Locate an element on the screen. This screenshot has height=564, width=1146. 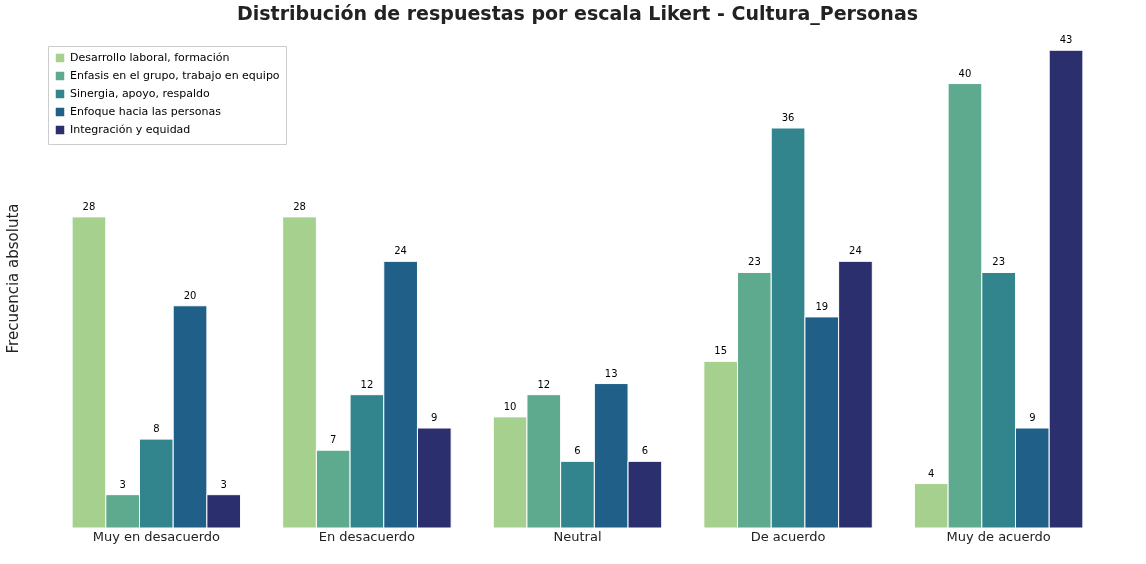
legend-label: Enfasis en el grupo, trabajo en equipo is located at coordinates (175, 75).